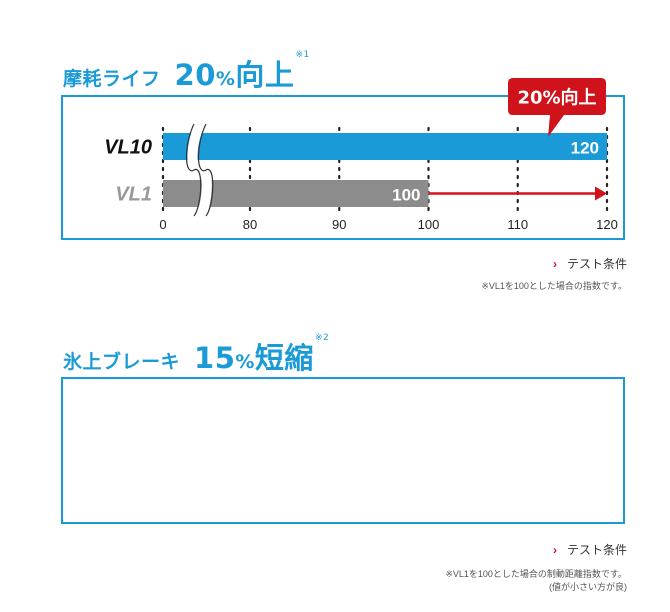 Image resolution: width=670 pixels, height=612 pixels. I want to click on axis-break-line-left, so click(193, 170).